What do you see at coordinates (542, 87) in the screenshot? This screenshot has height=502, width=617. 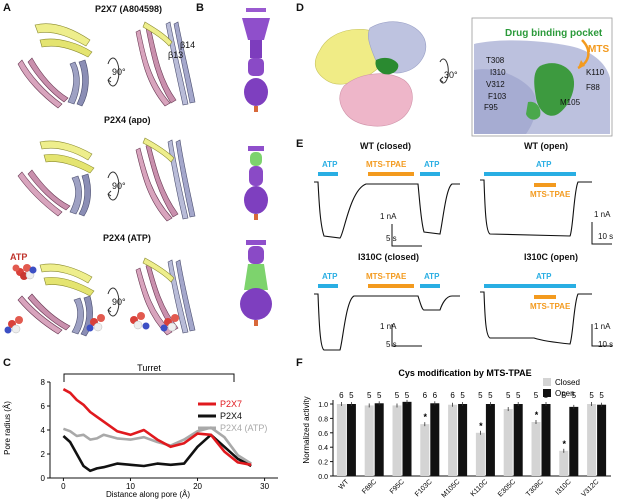 I see `pocket-surface` at bounding box center [542, 87].